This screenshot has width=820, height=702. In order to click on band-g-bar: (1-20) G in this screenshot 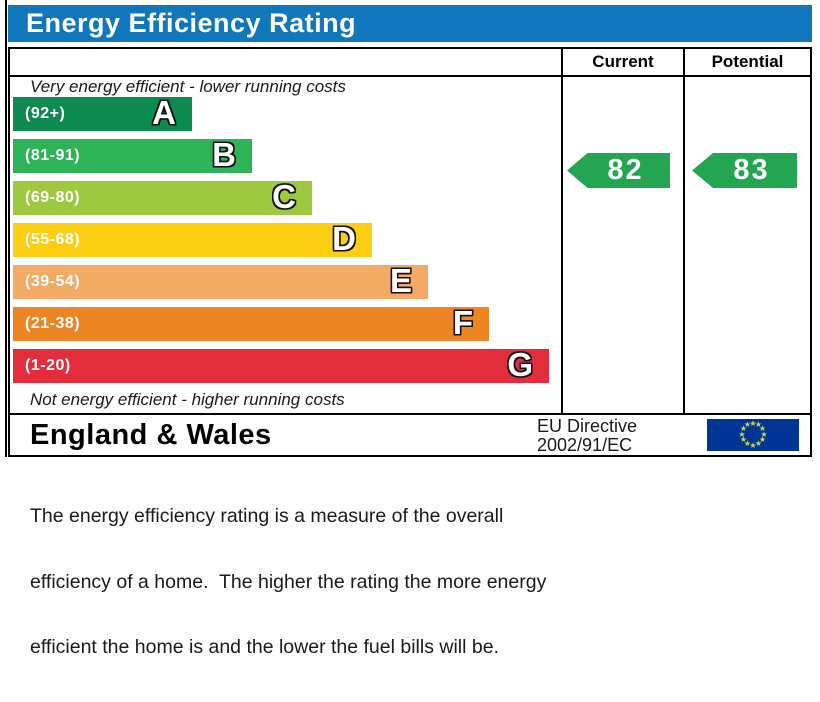, I will do `click(281, 365)`.